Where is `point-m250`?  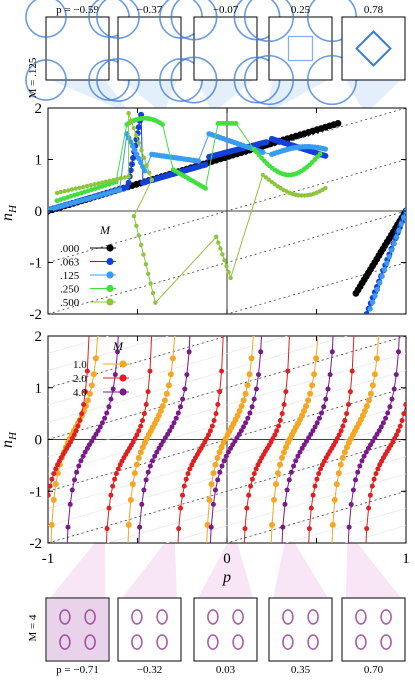
point-m250 is located at coordinates (320, 154).